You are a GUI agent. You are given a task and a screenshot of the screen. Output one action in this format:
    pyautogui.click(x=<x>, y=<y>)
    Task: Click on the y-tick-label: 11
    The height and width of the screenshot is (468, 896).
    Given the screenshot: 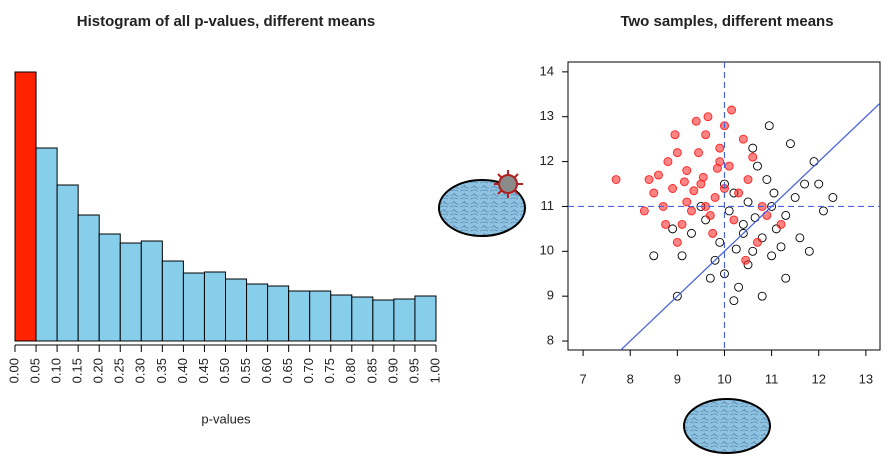 What is the action you would take?
    pyautogui.click(x=548, y=205)
    